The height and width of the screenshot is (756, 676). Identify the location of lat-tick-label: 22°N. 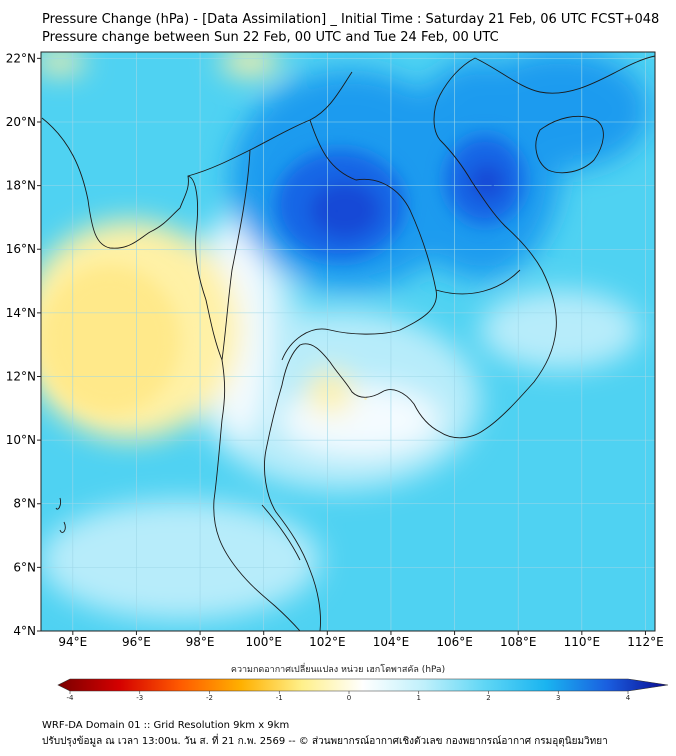
(21, 58).